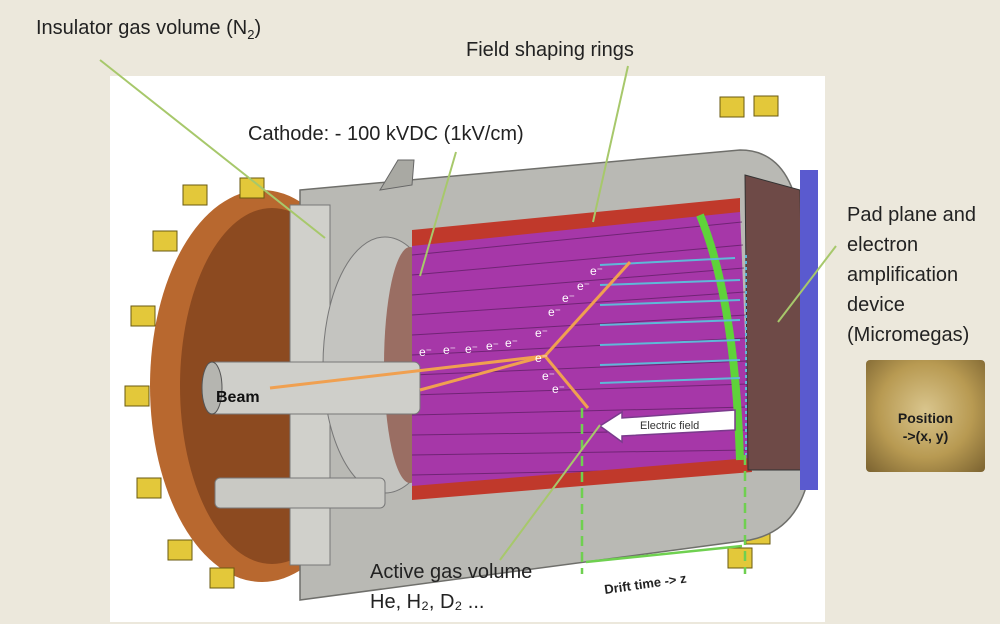  What do you see at coordinates (670, 320) in the screenshot?
I see `drift-field-lines` at bounding box center [670, 320].